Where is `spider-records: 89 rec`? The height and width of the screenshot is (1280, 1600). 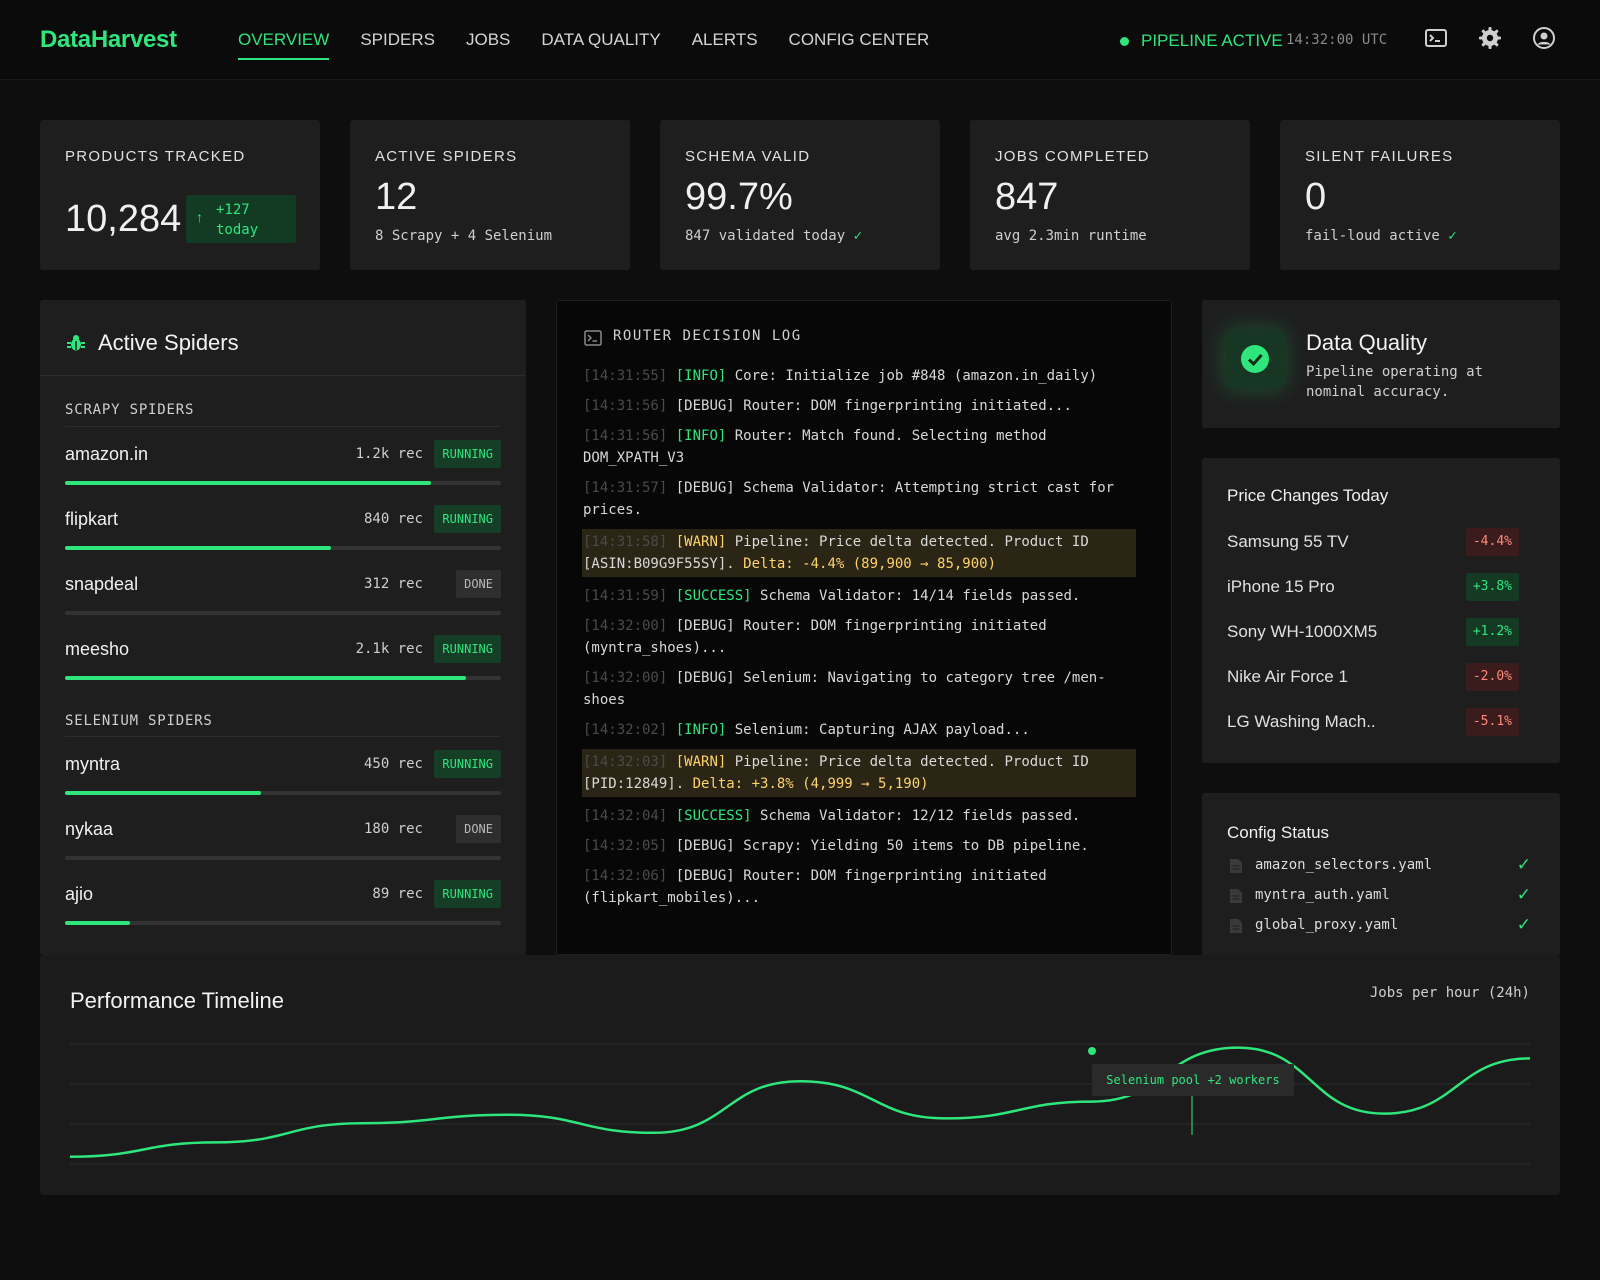
spider-records: 89 rec is located at coordinates (397, 894).